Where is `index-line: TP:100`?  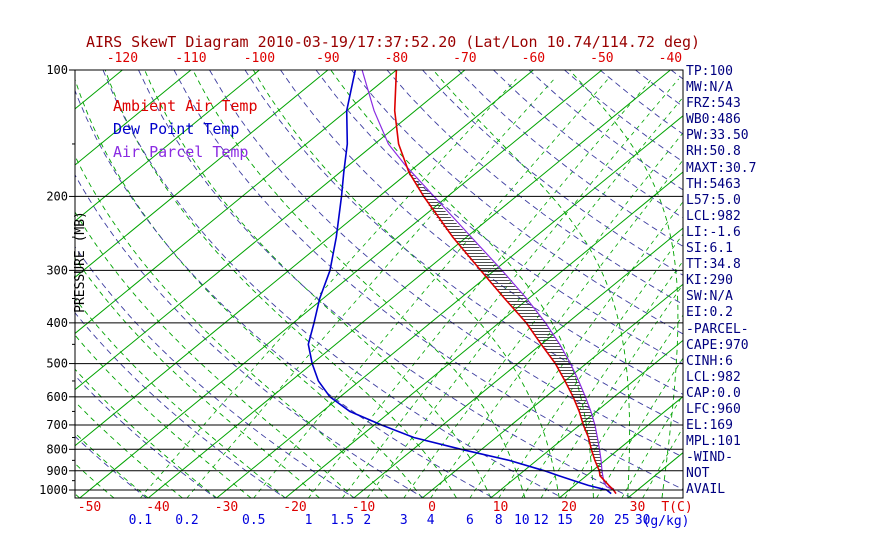
index-line: TP:100 is located at coordinates (709, 71).